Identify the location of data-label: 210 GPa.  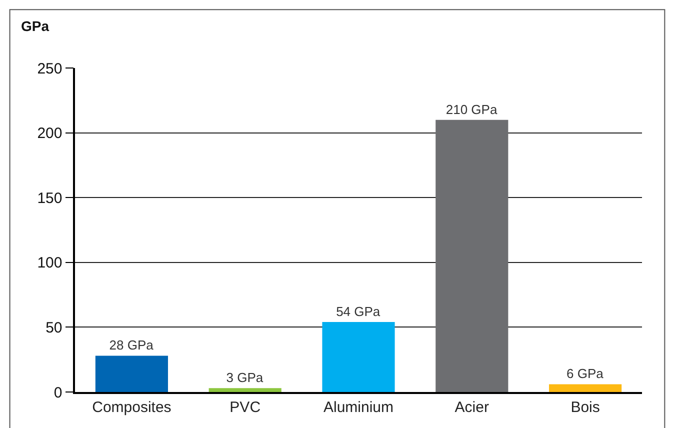
(472, 109).